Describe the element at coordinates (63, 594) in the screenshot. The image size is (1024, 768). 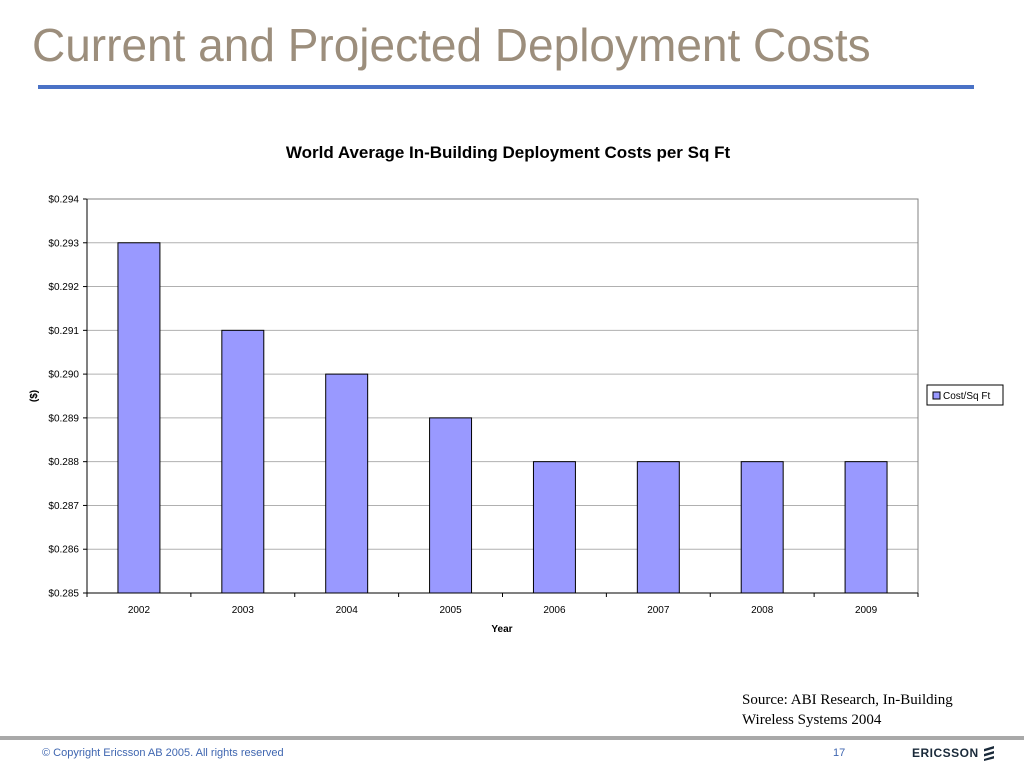
I see `y-tick-label: $0.285` at that location.